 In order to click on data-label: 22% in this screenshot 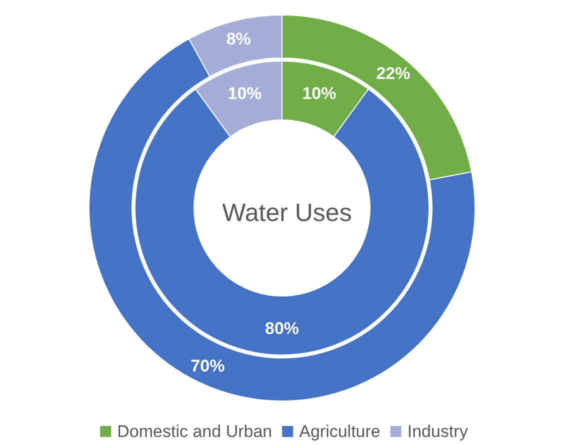, I will do `click(393, 74)`.